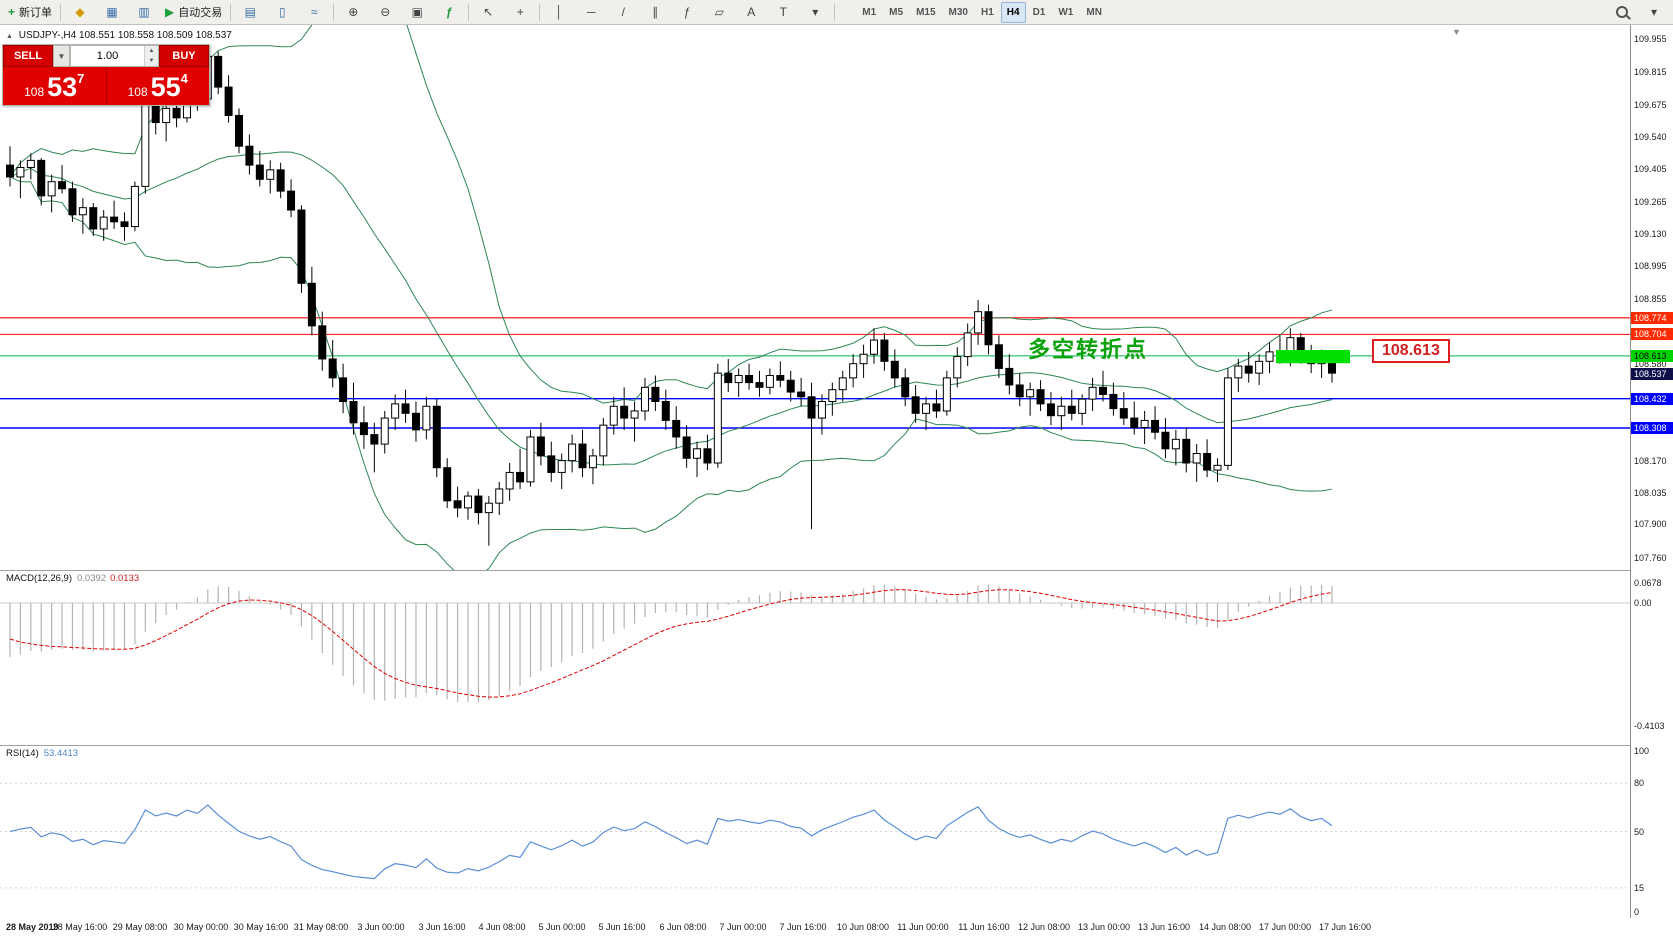 The width and height of the screenshot is (1673, 950). Describe the element at coordinates (815, 373) in the screenshot. I see `horizontal-lines-layer` at that location.